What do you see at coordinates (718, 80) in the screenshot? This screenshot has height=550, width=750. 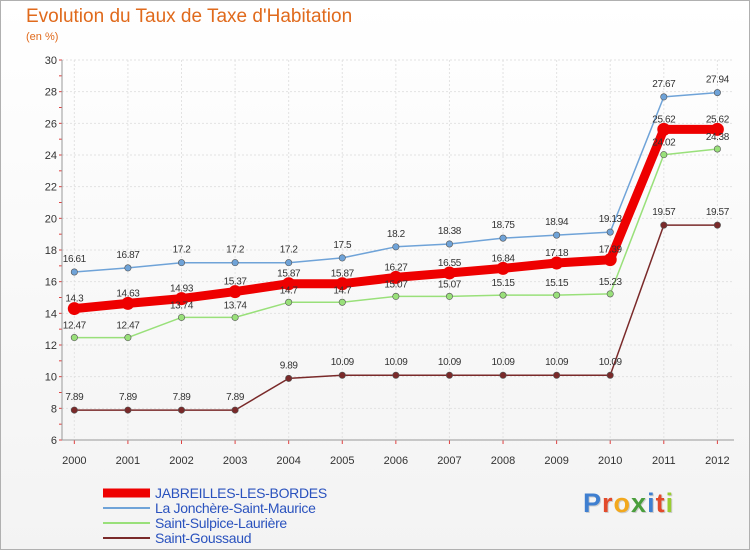 I see `data-label: 27.94` at bounding box center [718, 80].